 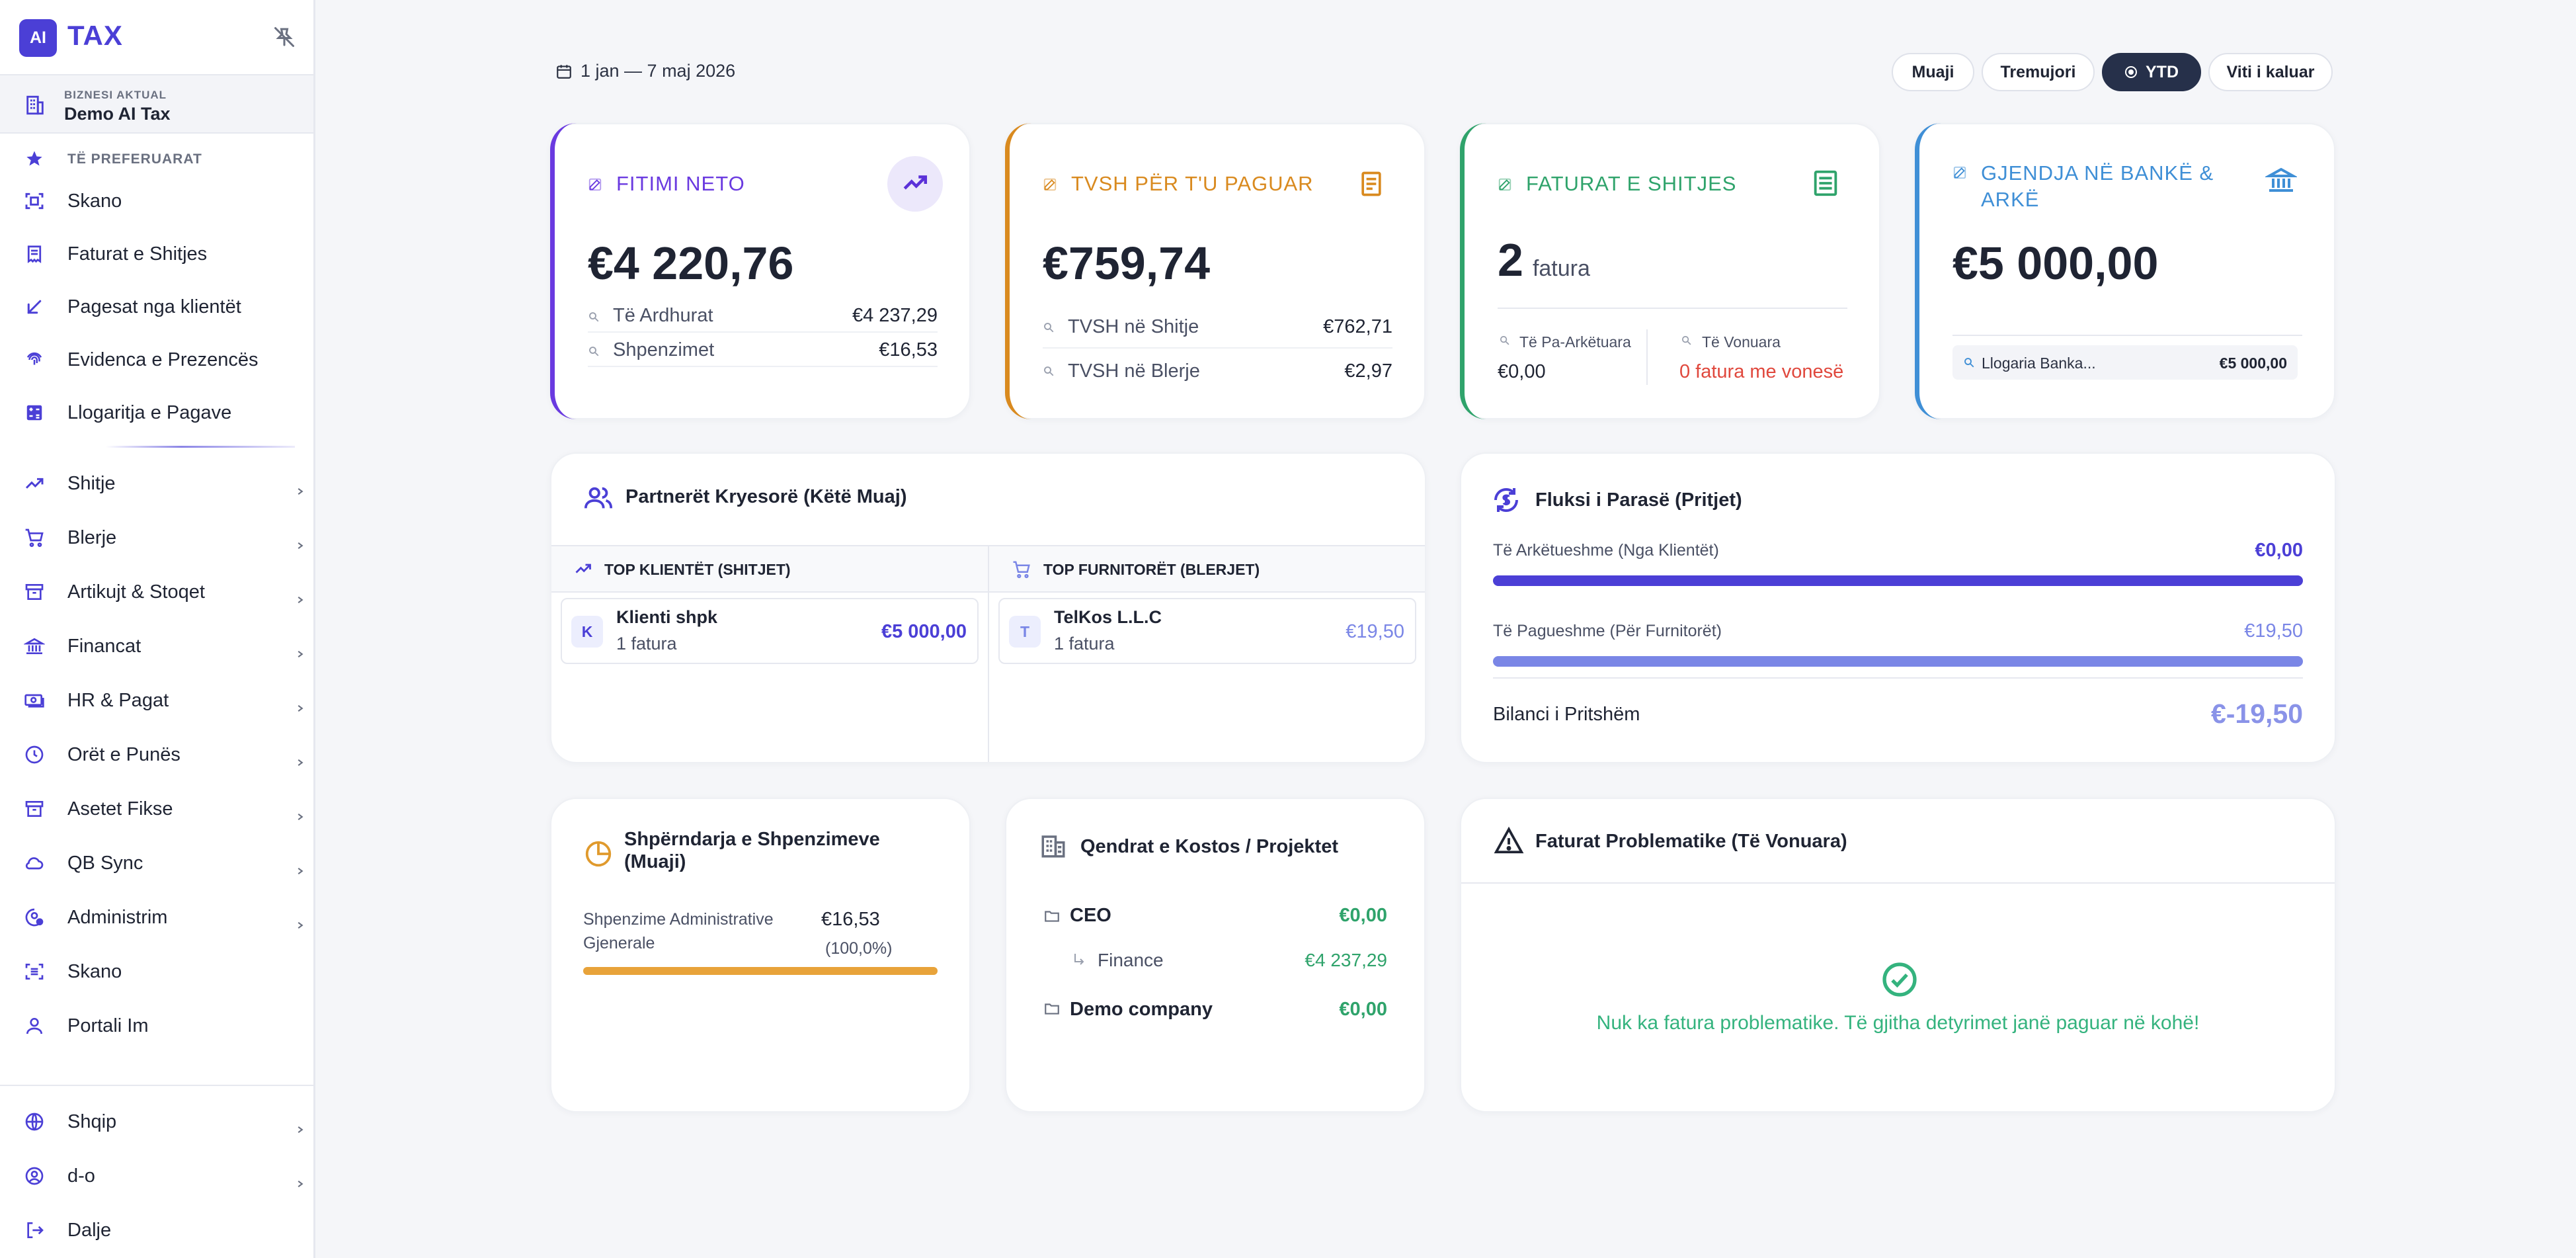 I want to click on favorite-item-client-payments: Pagesat nga klientët, so click(x=156, y=307).